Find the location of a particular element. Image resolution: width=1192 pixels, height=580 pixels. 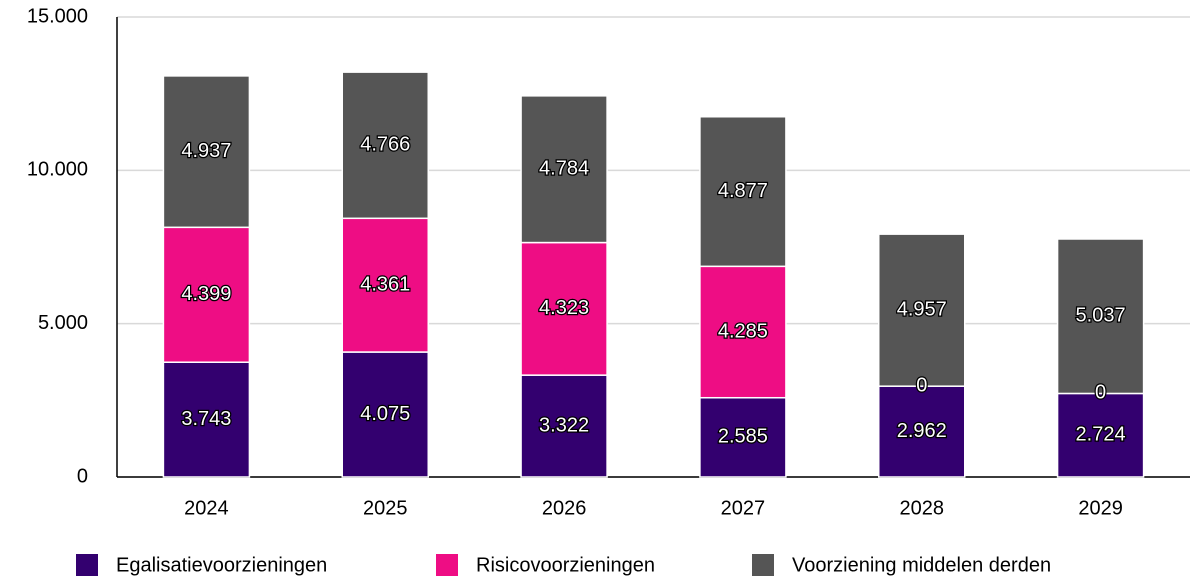

value-label: 4.399 is located at coordinates (206, 294).